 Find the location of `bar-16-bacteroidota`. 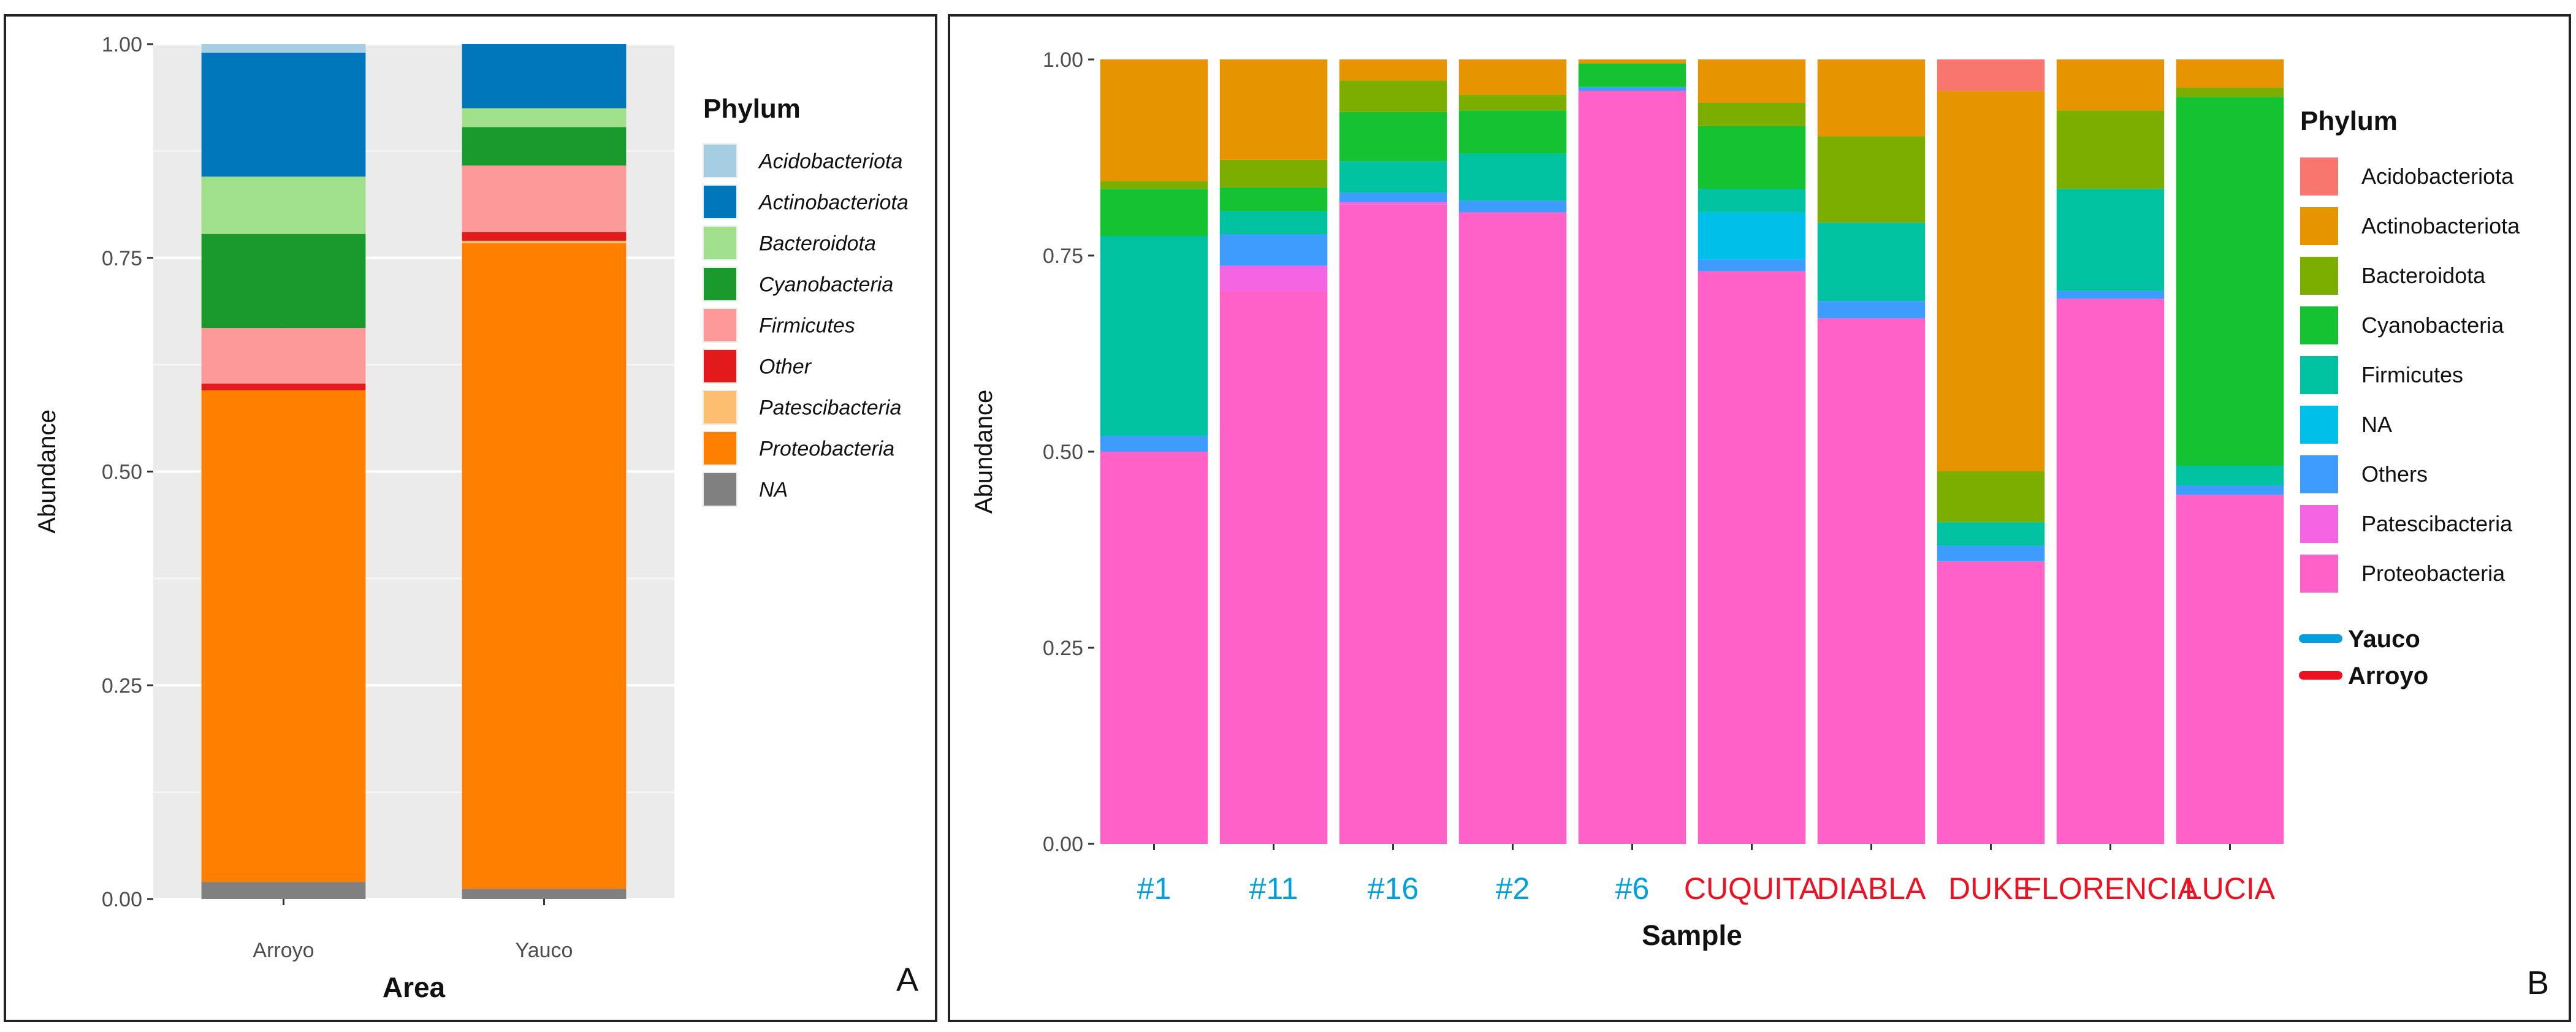

bar-16-bacteroidota is located at coordinates (1393, 96).